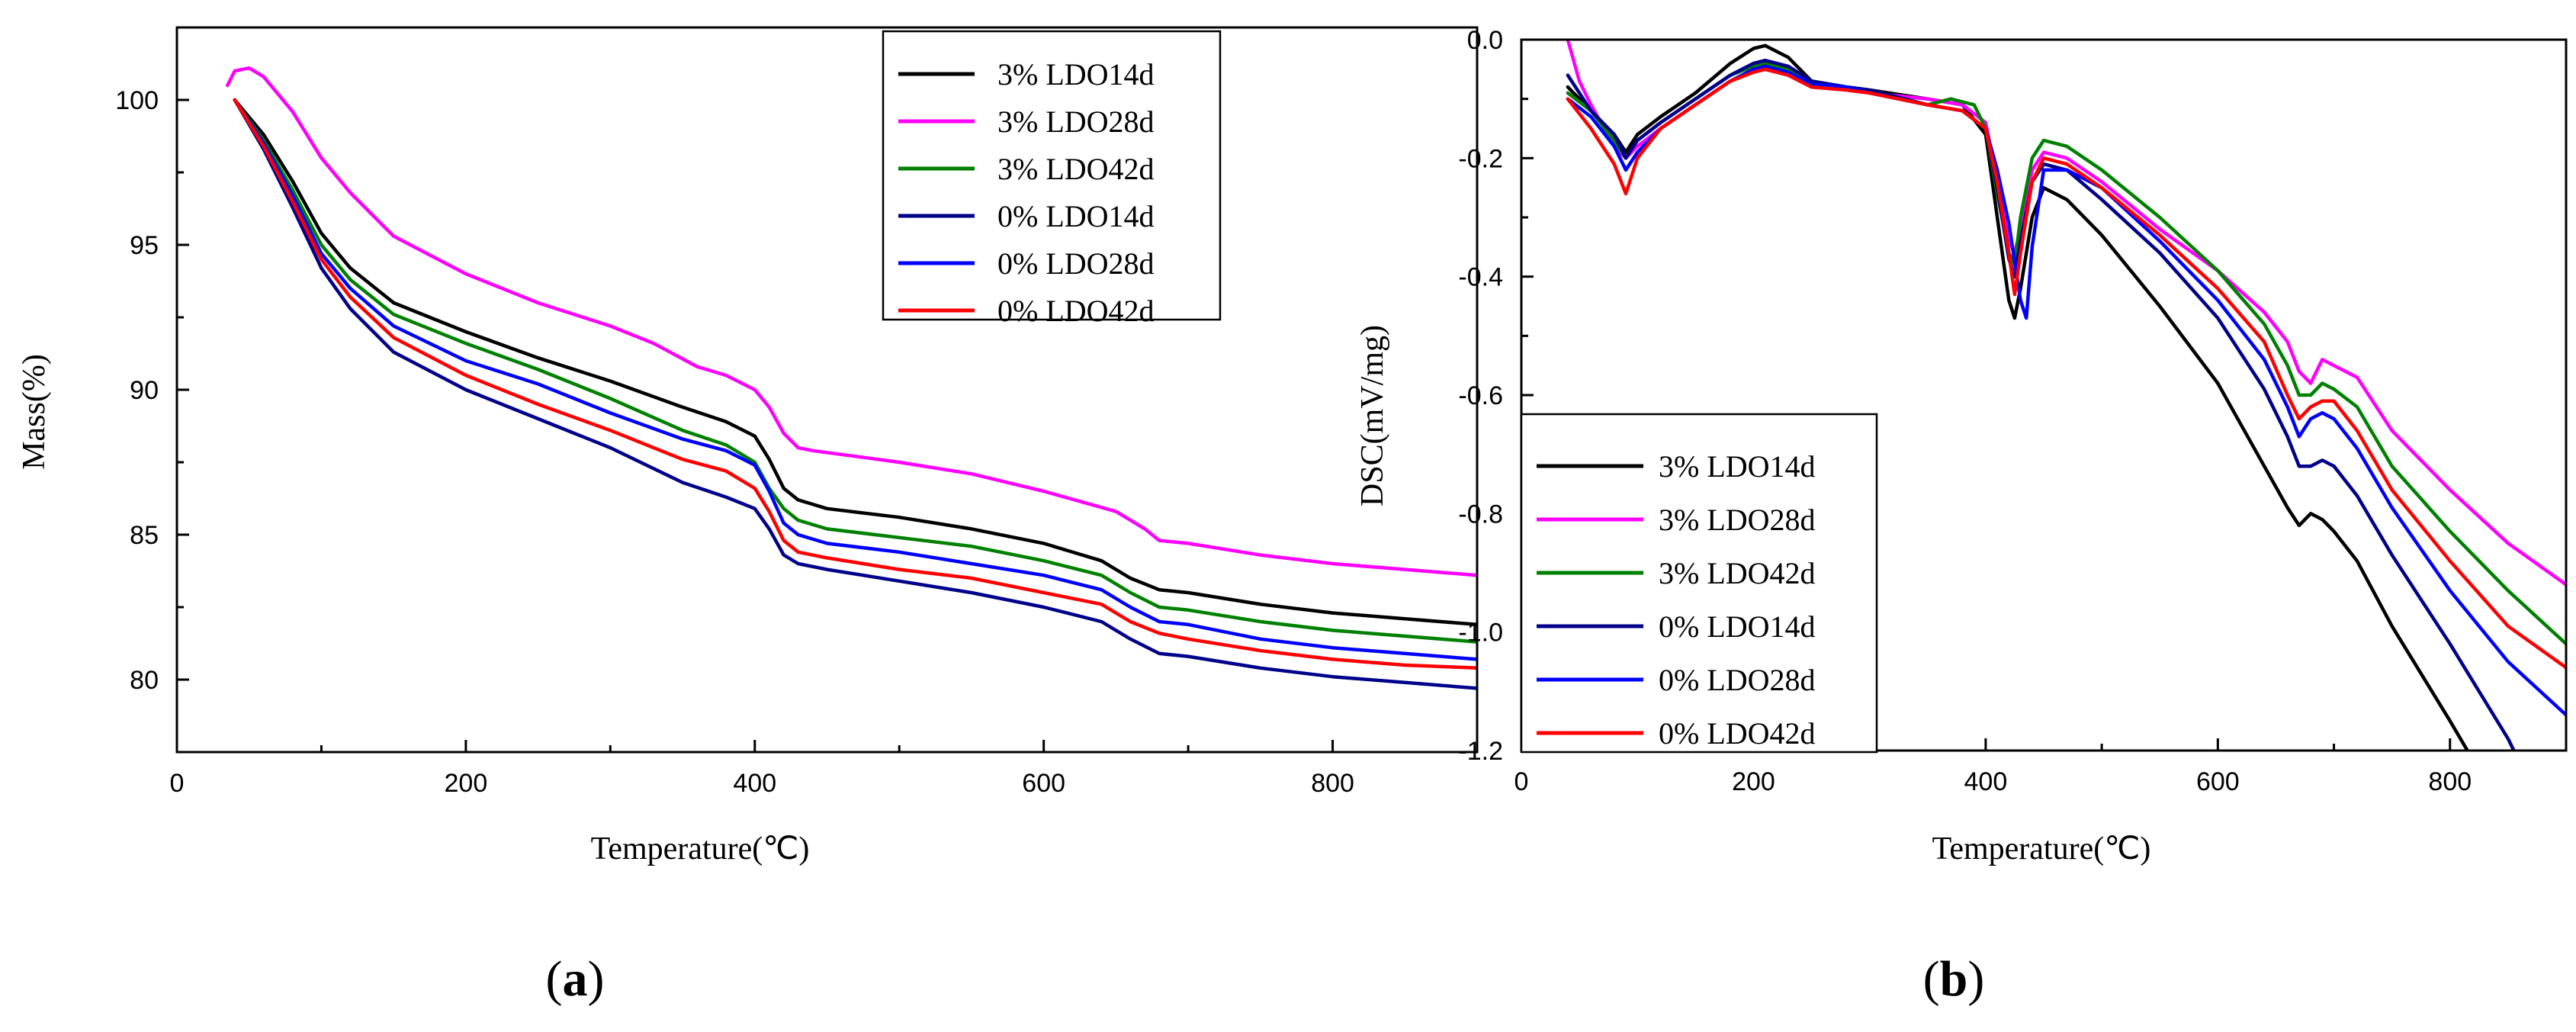 The image size is (2576, 1032). What do you see at coordinates (144, 535) in the screenshot?
I see `y-tick-label: 85` at bounding box center [144, 535].